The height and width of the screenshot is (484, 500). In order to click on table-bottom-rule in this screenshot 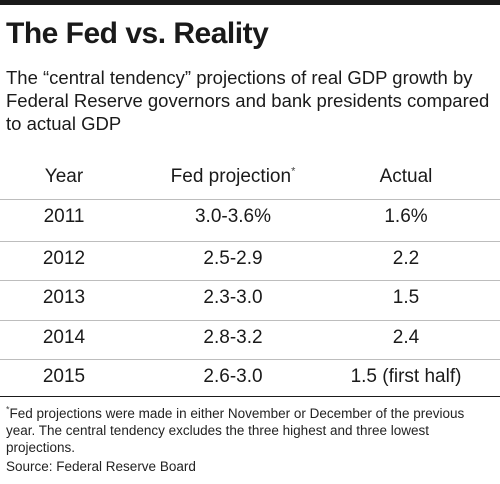, I will do `click(250, 396)`.